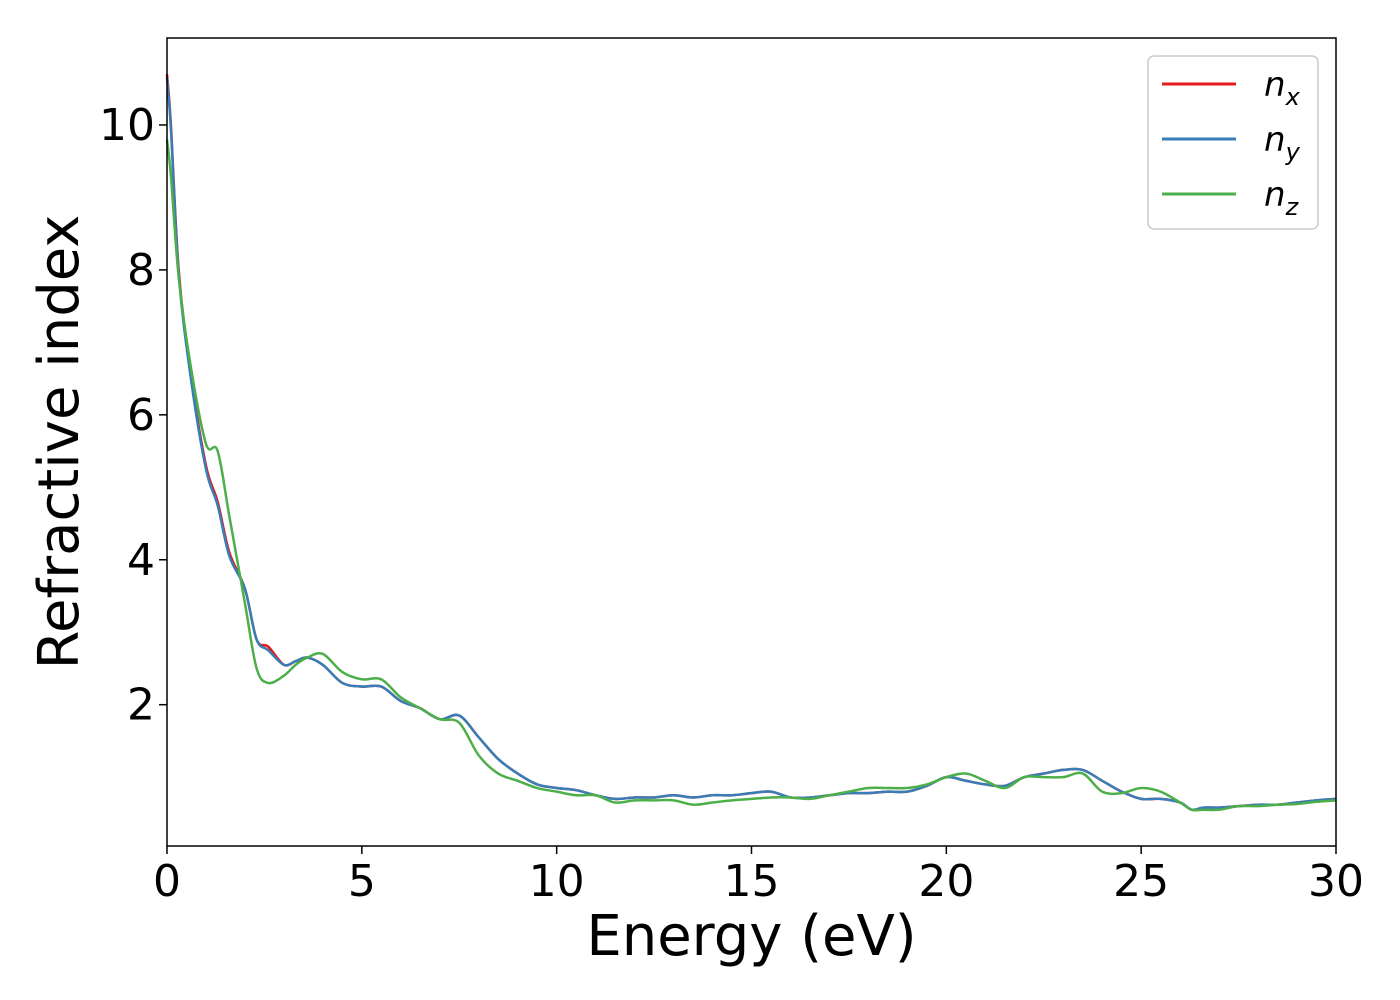 Image resolution: width=1400 pixels, height=1000 pixels. I want to click on x-tick-label: 15, so click(752, 881).